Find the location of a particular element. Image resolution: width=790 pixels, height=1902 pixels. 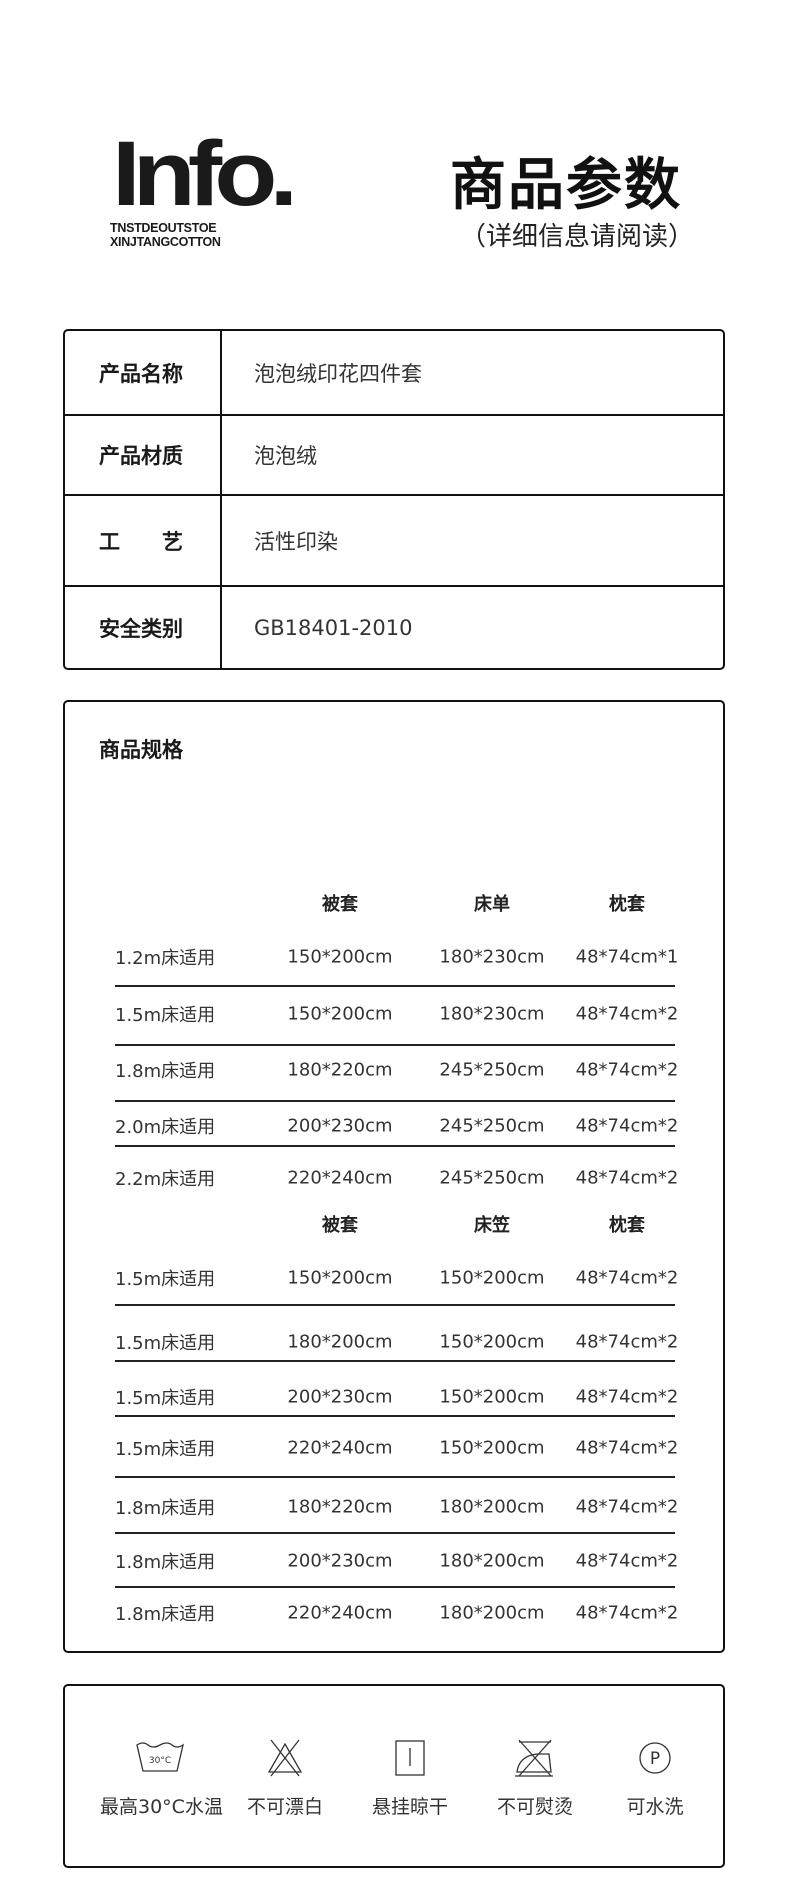

param-value: 泡泡绒印花四件套 is located at coordinates (338, 373).